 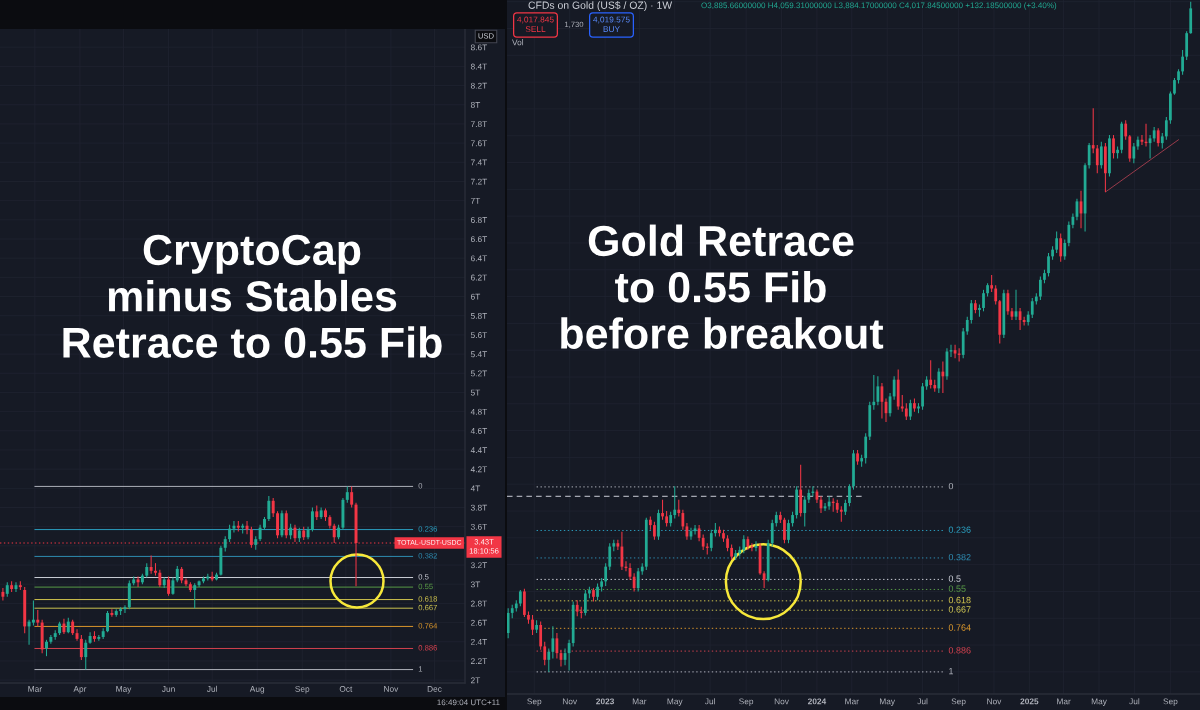 I want to click on x-tick-label: Oct, so click(x=346, y=689).